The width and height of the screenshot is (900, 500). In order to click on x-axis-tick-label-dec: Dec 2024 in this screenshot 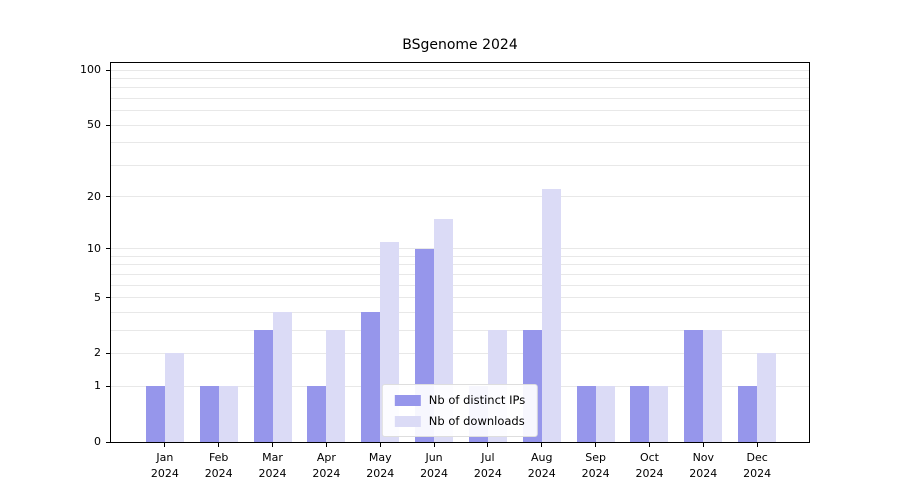, I will do `click(757, 466)`.